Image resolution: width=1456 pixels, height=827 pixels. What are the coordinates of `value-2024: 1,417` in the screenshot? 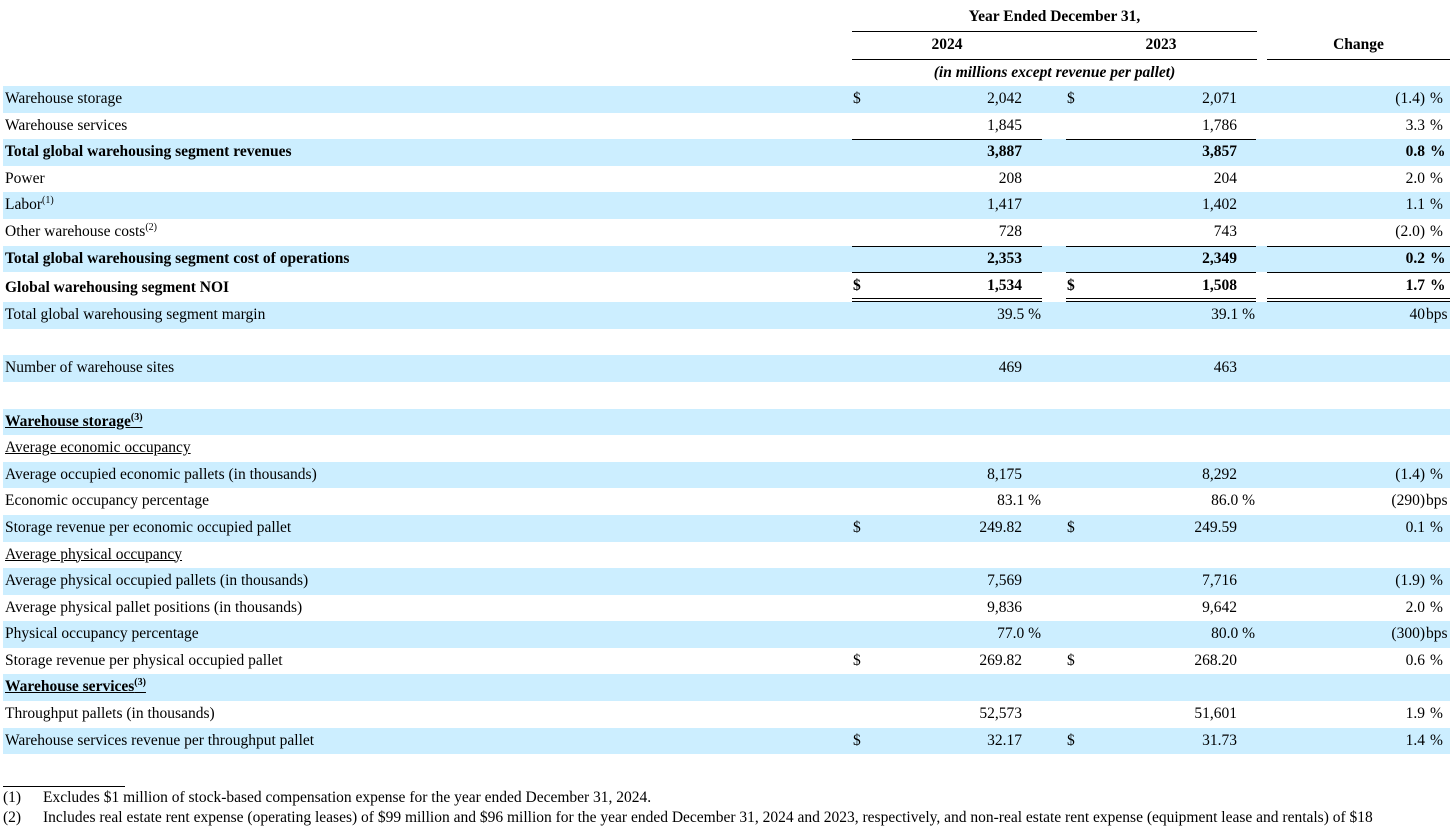 It's located at (1004, 205).